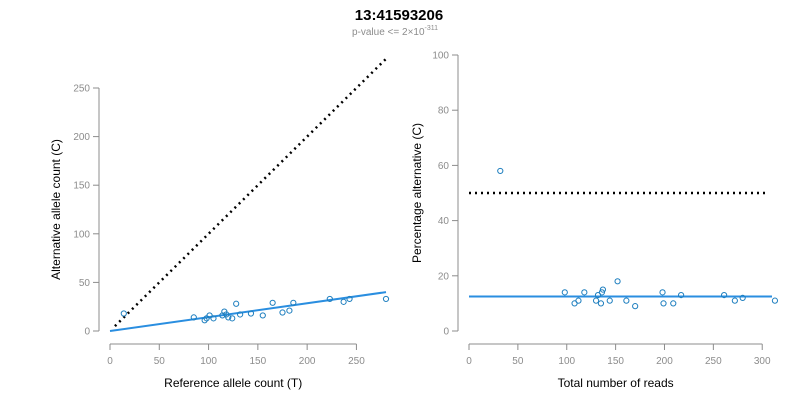  What do you see at coordinates (444, 166) in the screenshot?
I see `y-tick-label: 60` at bounding box center [444, 166].